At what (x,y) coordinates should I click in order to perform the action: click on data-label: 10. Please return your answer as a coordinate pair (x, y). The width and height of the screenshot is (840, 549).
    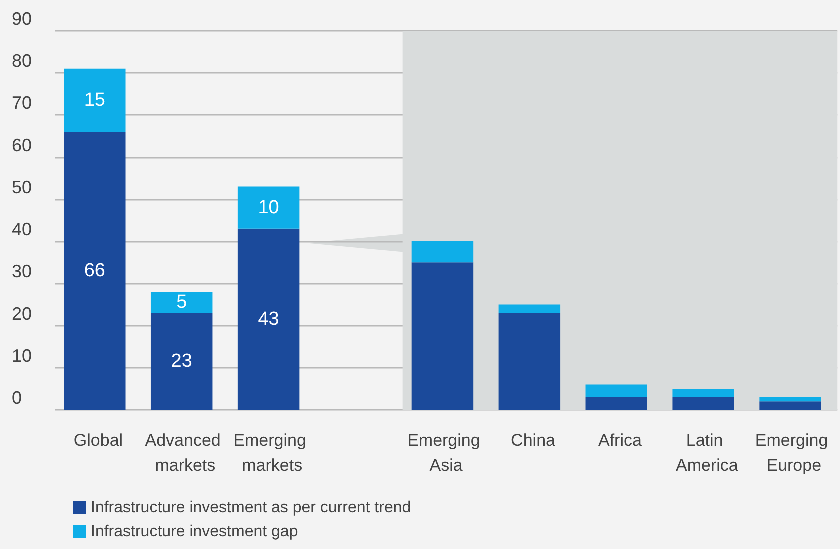
    Looking at the image, I should click on (269, 207).